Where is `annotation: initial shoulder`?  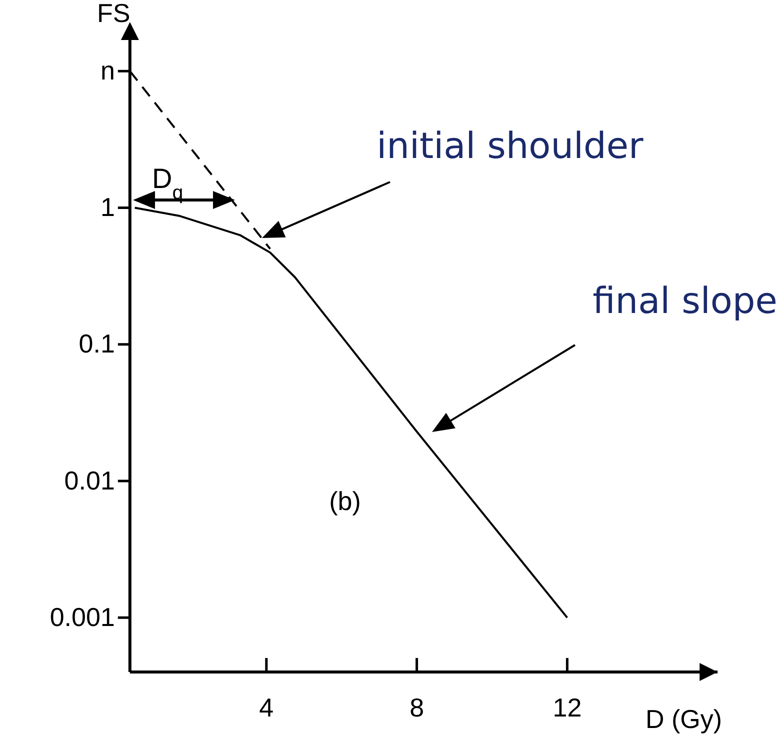 annotation: initial shoulder is located at coordinates (510, 146).